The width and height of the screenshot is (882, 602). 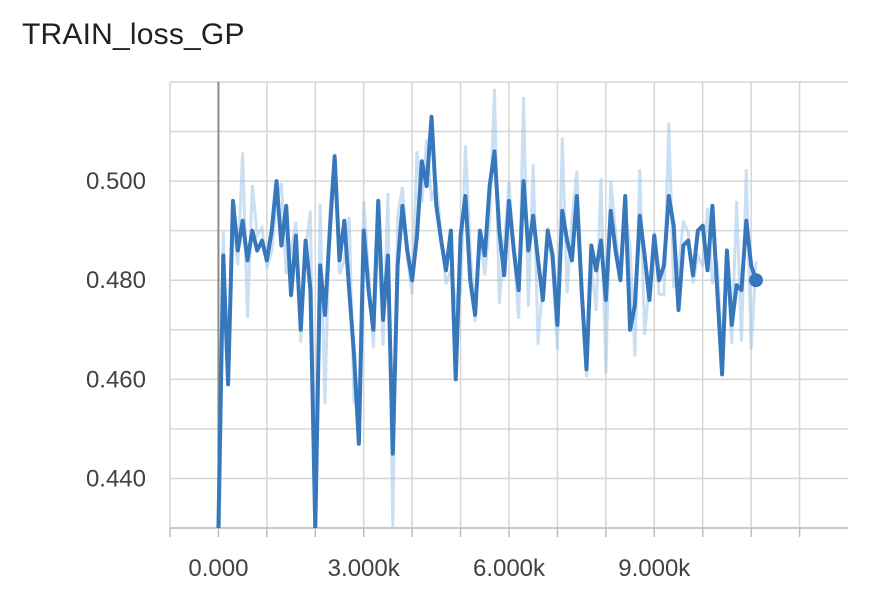 What do you see at coordinates (116, 181) in the screenshot?
I see `y-tick-label: 0.500` at bounding box center [116, 181].